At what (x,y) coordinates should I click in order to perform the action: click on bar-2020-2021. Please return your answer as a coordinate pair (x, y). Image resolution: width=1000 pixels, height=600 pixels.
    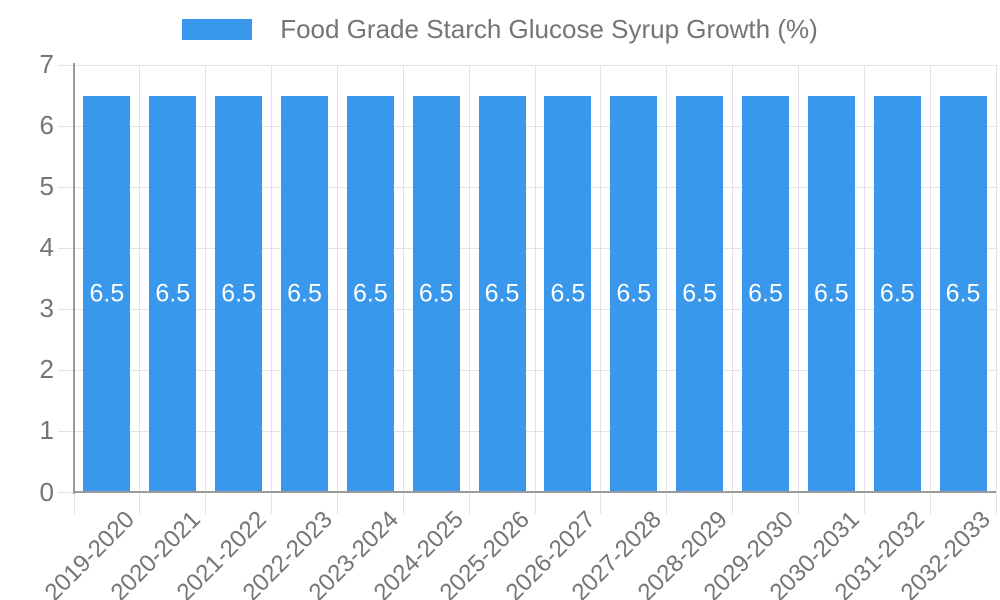
    Looking at the image, I should click on (173, 293).